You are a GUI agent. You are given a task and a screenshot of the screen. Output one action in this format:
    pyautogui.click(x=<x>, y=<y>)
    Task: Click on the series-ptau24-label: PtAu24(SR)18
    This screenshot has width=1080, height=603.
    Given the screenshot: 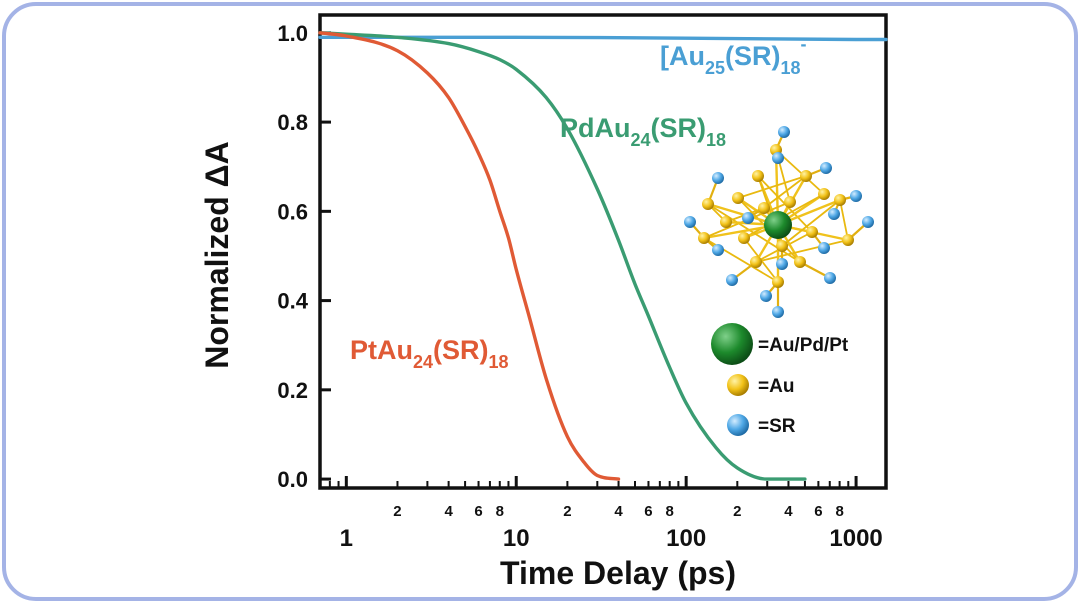 What is the action you would take?
    pyautogui.click(x=429, y=353)
    